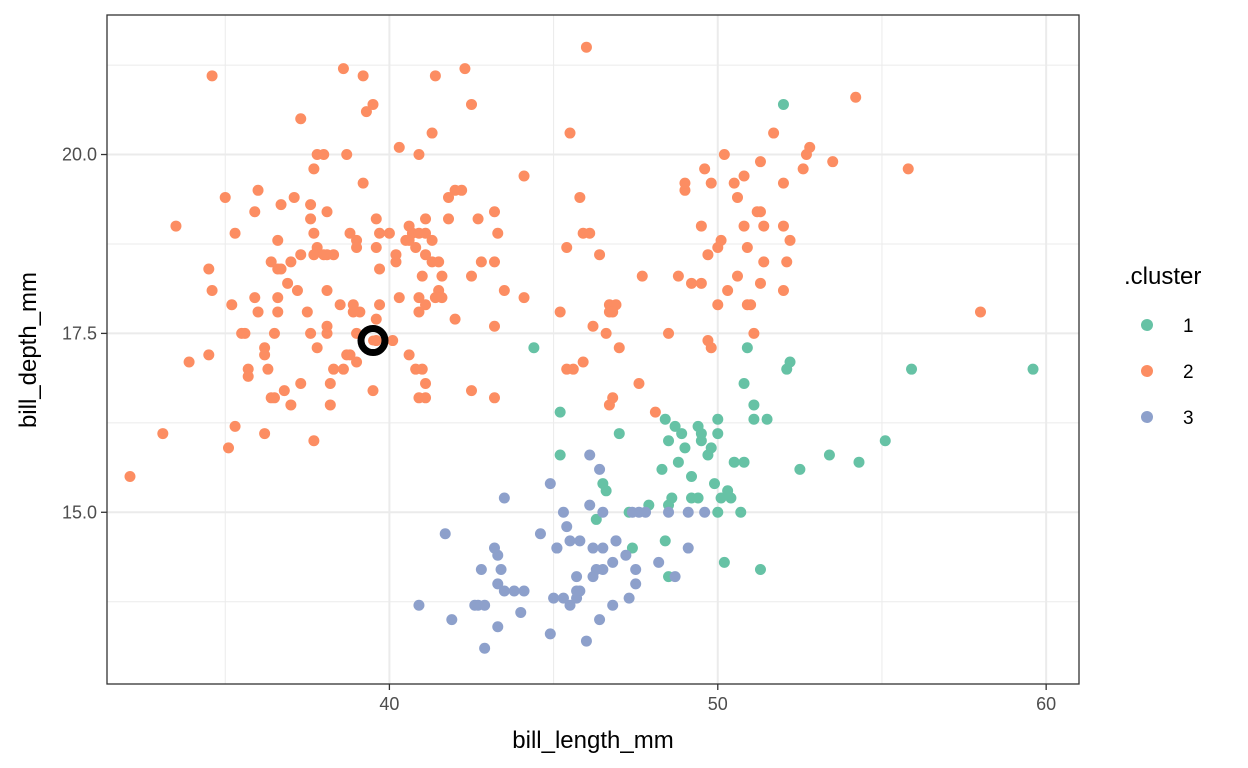 The width and height of the screenshot is (1248, 768). What do you see at coordinates (28, 350) in the screenshot?
I see `y-axis-title: bill_depth_mm` at bounding box center [28, 350].